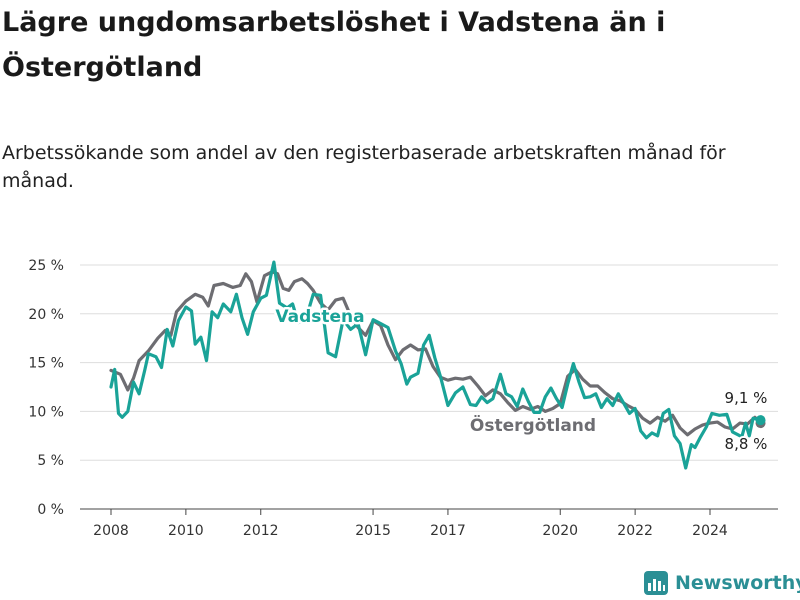  I want to click on series-label-halo: Östergötland, so click(533, 425).